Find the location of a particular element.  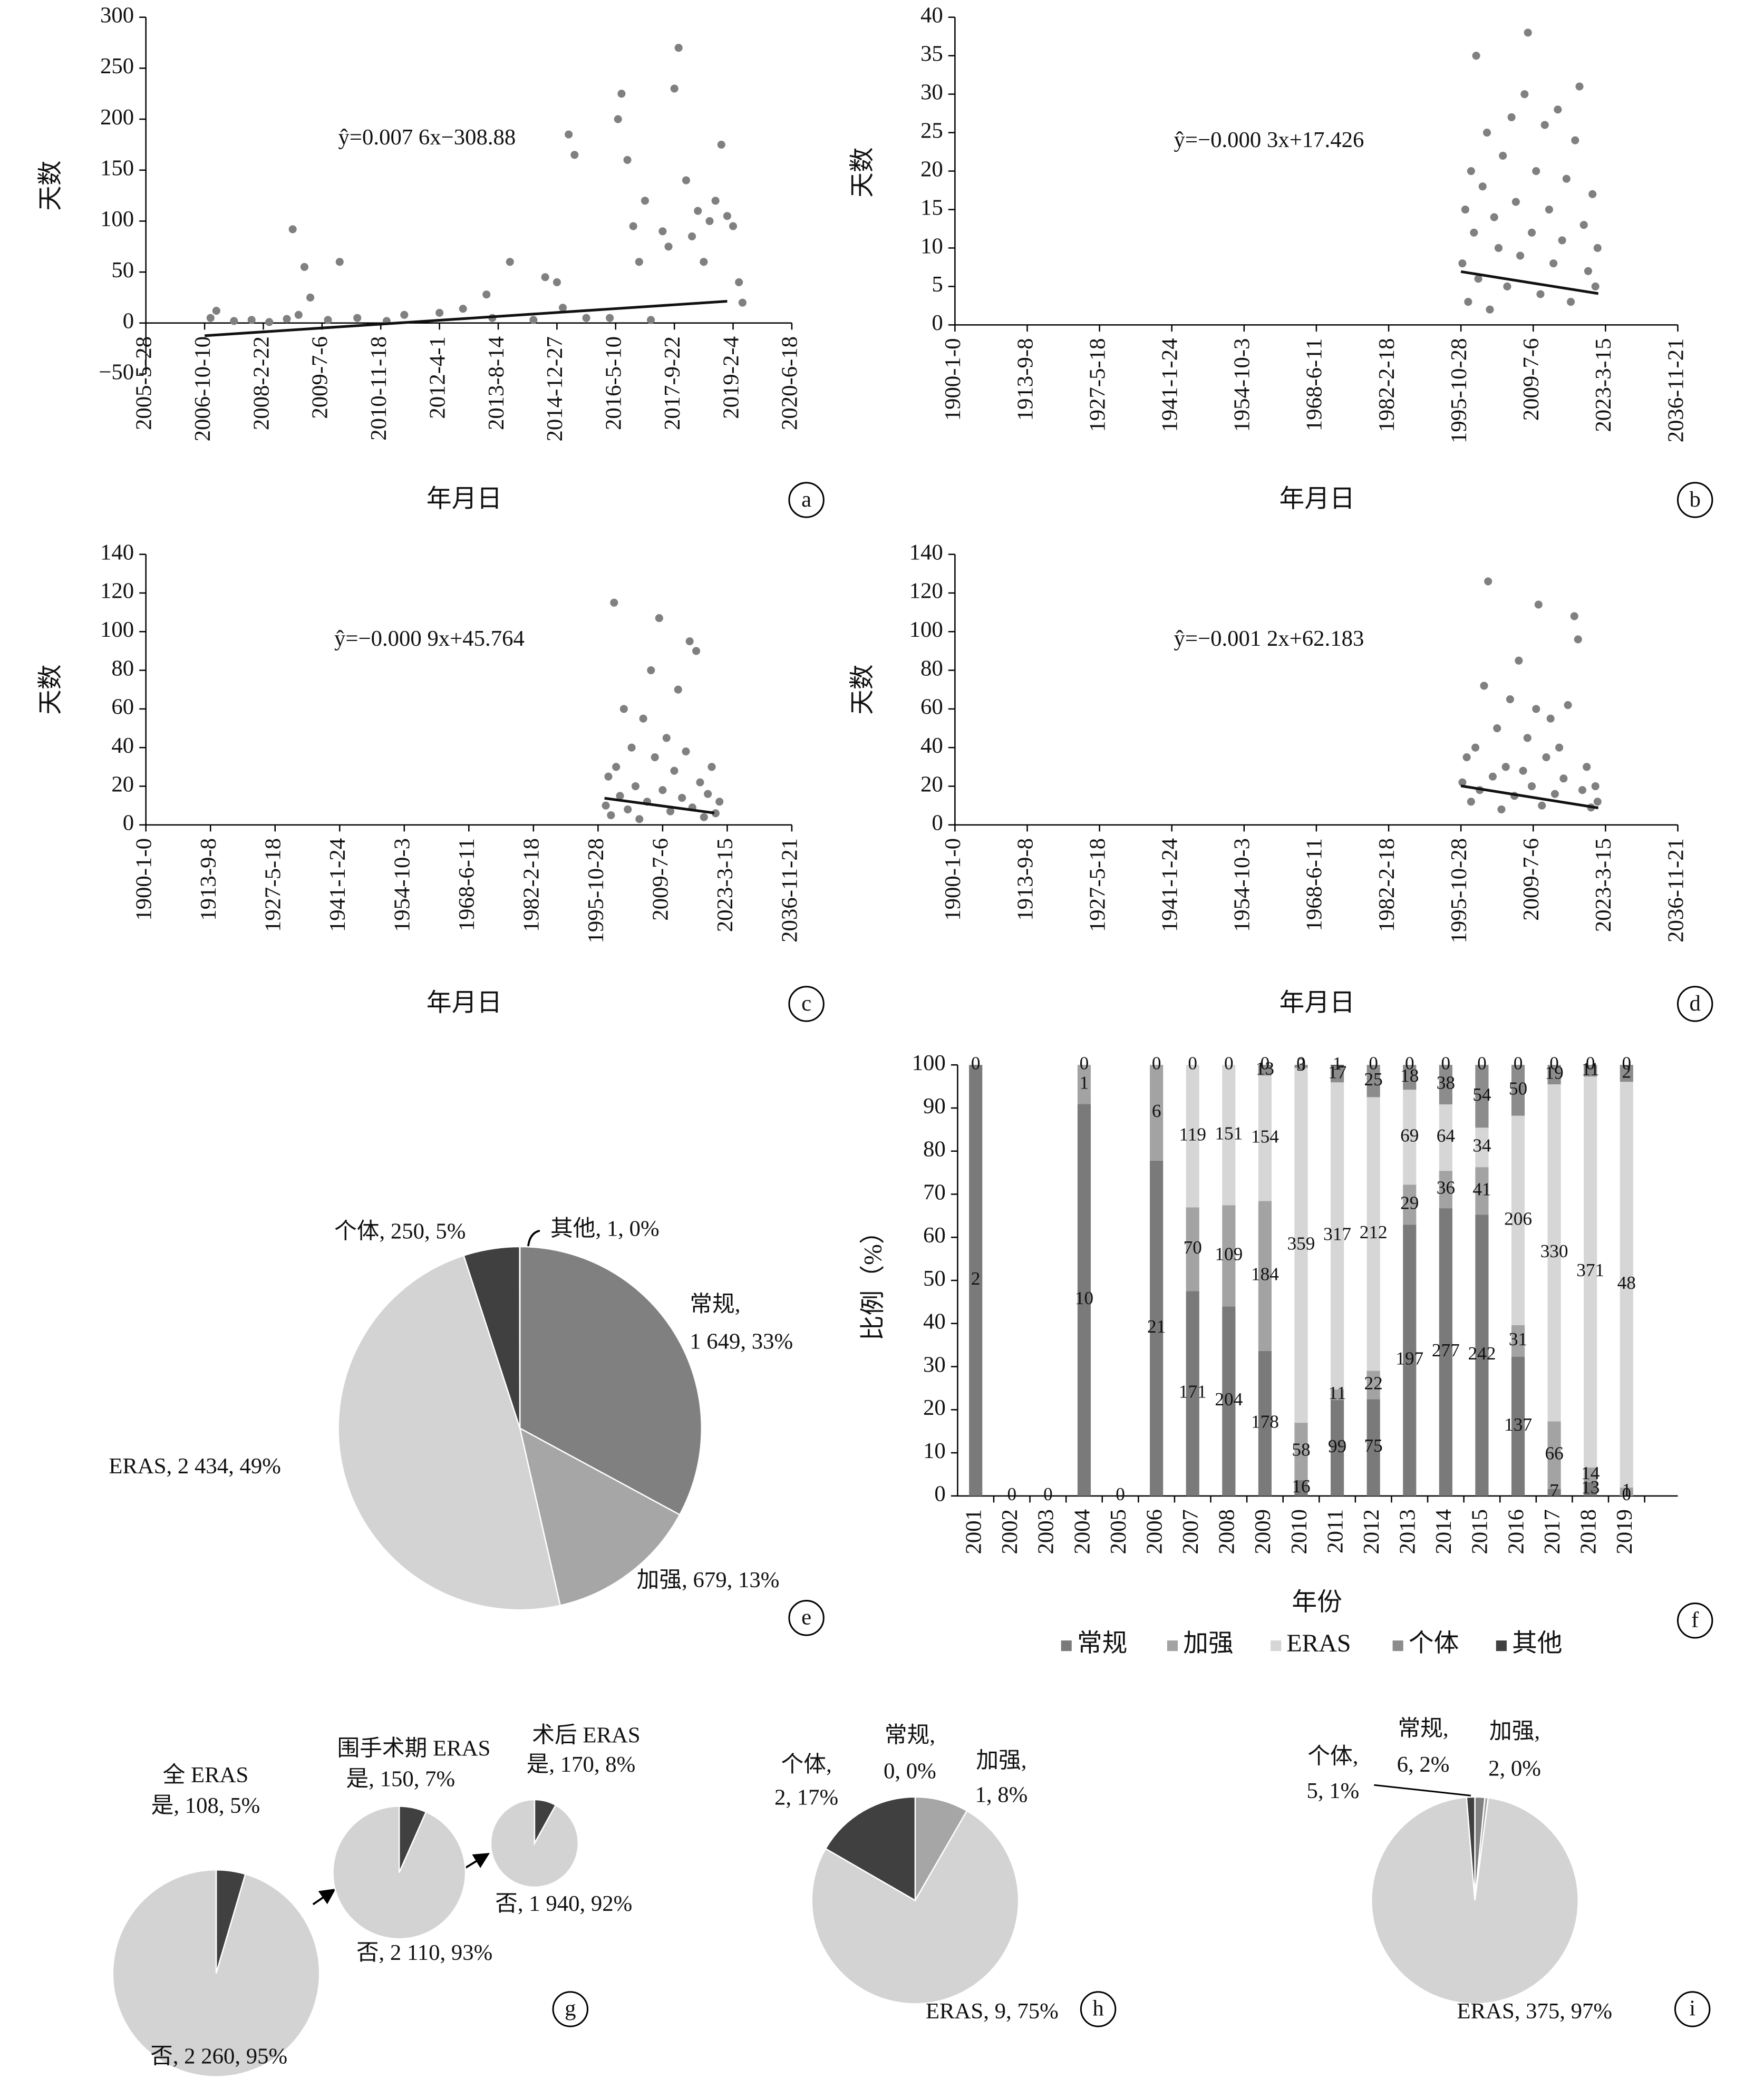

panel-label: h is located at coordinates (1097, 2009).